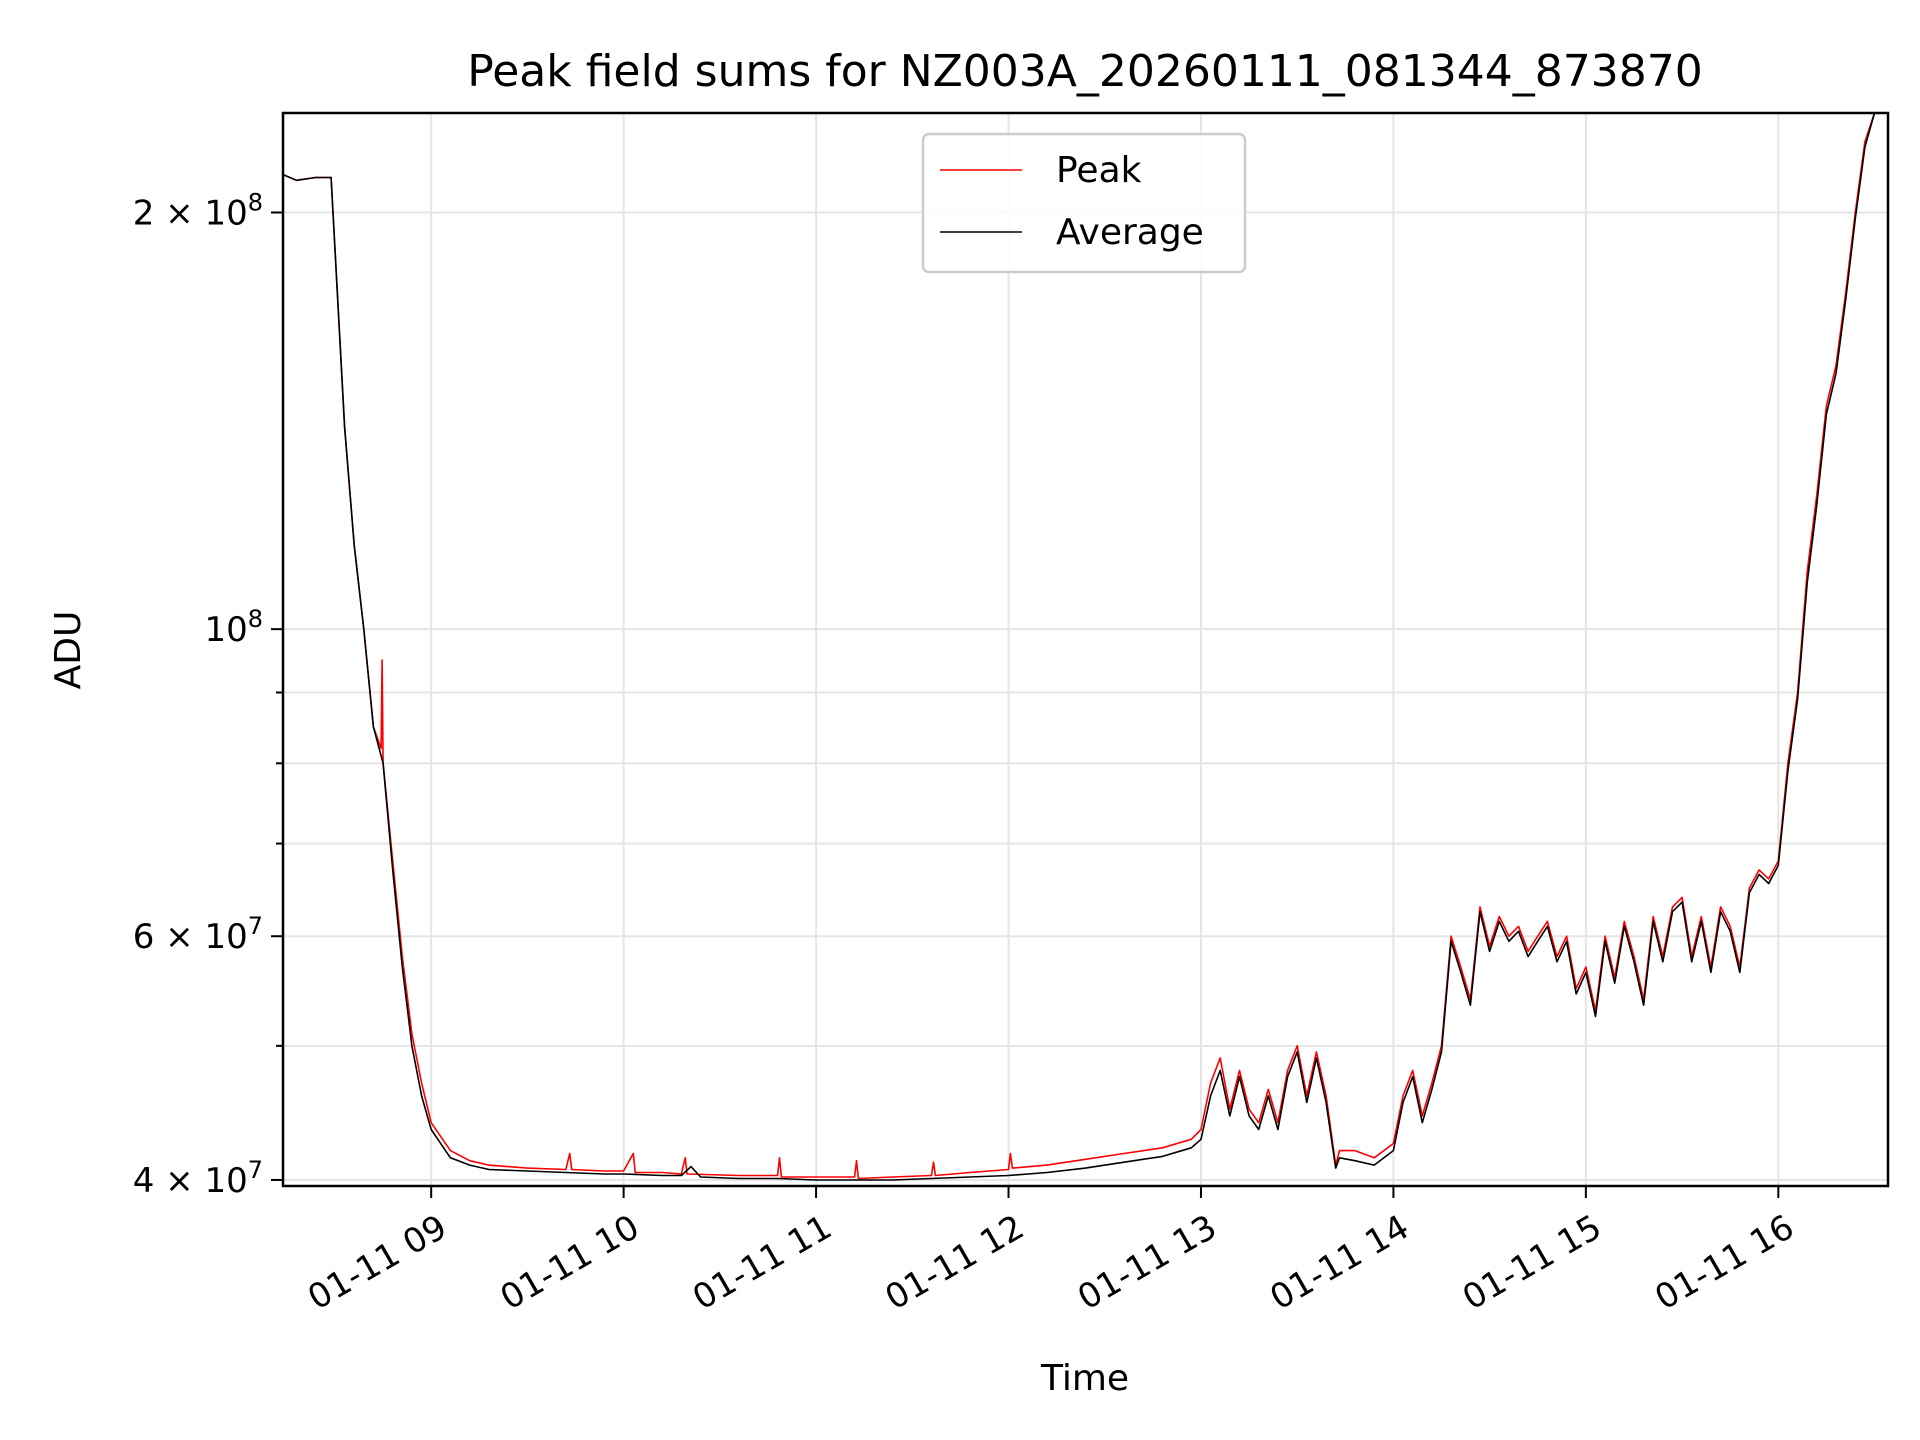  Describe the element at coordinates (208, 694) in the screenshot. I see `y-axis: 4 × 107 6 × 107 108 2 × 108` at that location.